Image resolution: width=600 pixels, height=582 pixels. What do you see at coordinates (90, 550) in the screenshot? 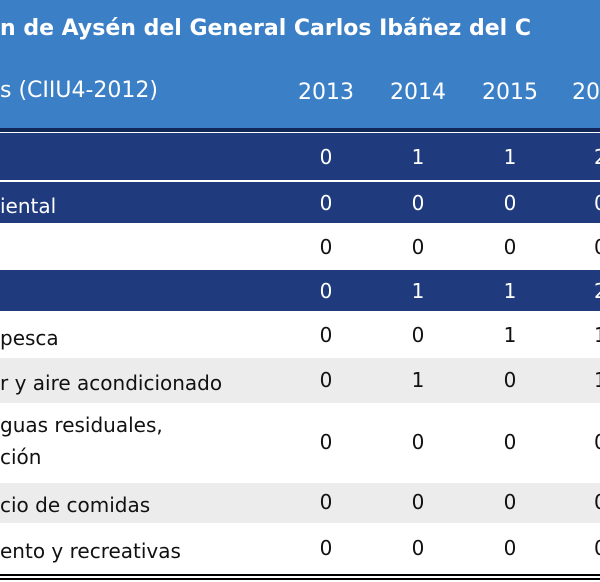
I see `row-label: ento y recreativas` at bounding box center [90, 550].